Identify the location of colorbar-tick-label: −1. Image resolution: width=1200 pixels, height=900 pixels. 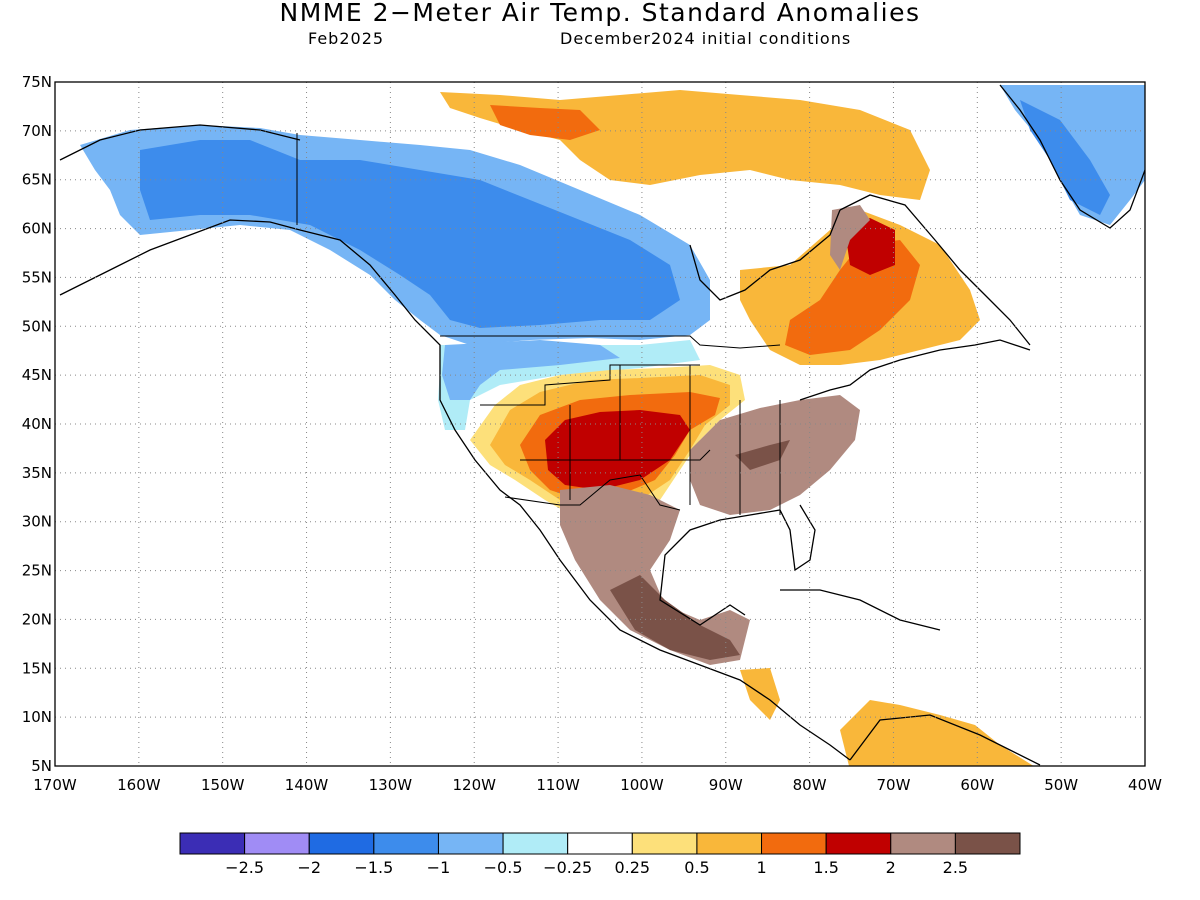
(439, 867).